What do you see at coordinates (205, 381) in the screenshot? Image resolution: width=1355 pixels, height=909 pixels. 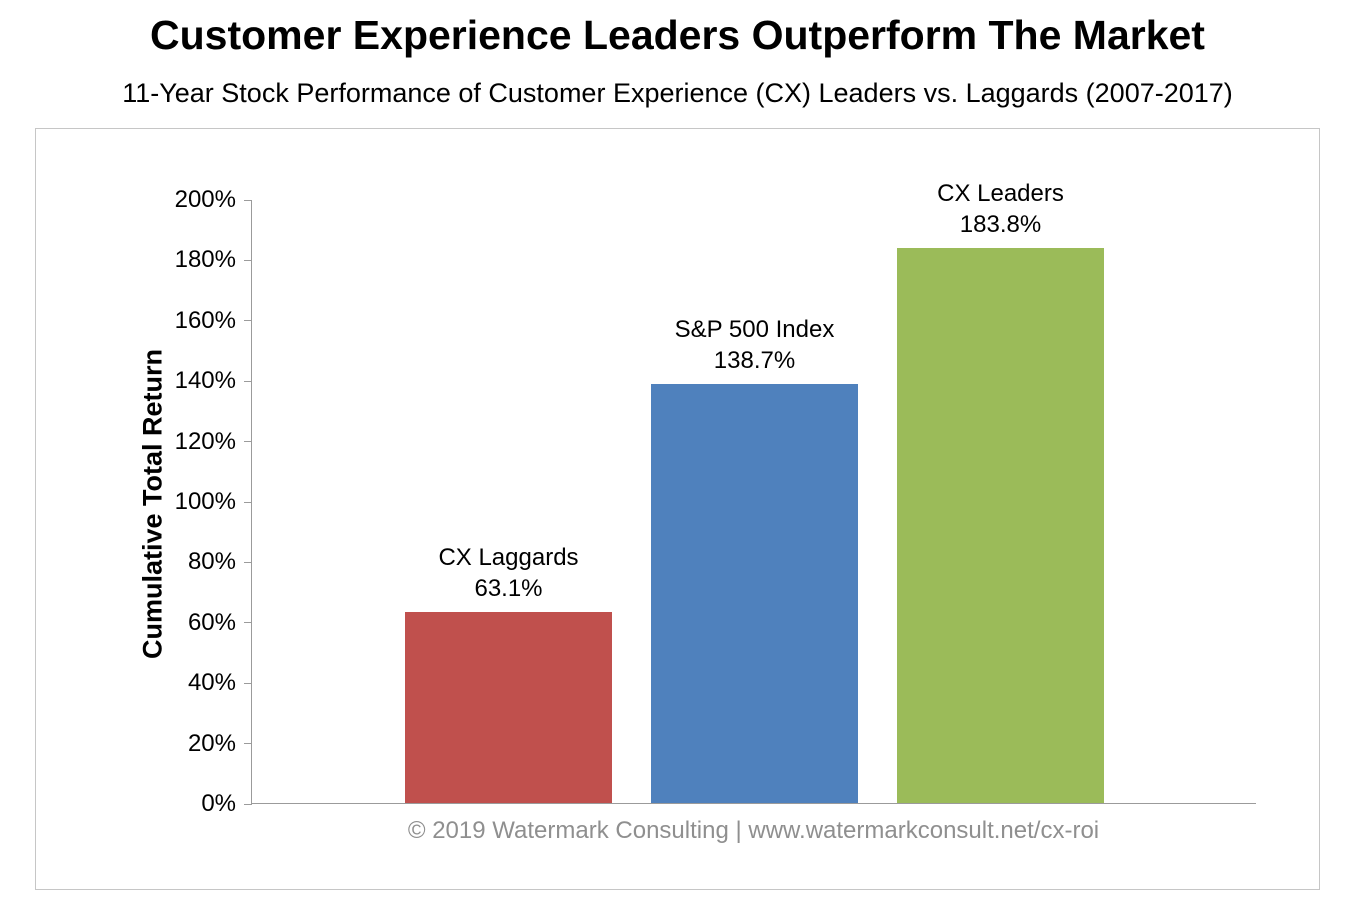 I see `y-tick-label: 140%` at bounding box center [205, 381].